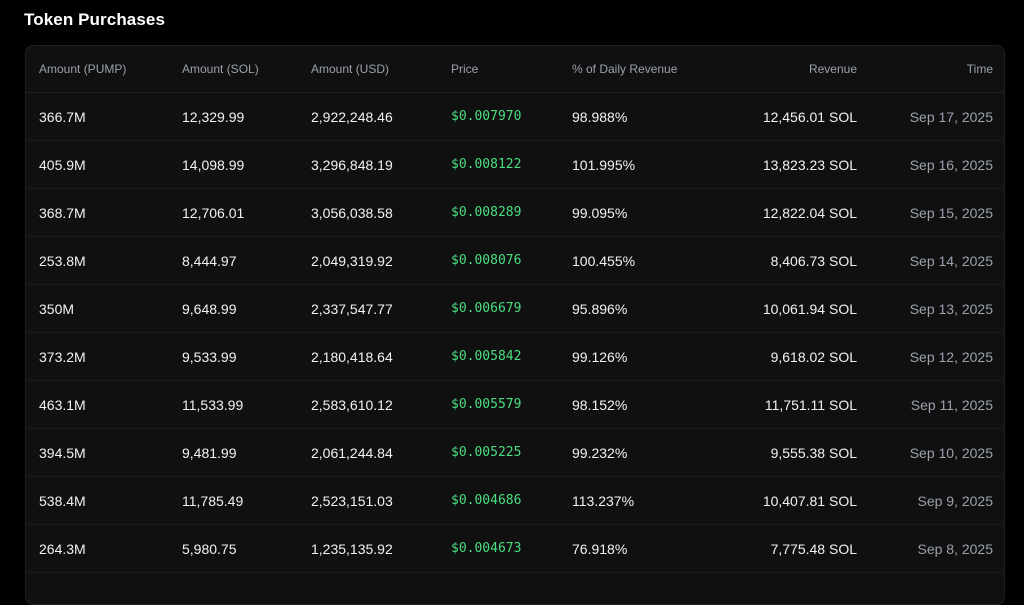 The height and width of the screenshot is (605, 1024). Describe the element at coordinates (784, 69) in the screenshot. I see `column-header-revenue: Revenue` at that location.